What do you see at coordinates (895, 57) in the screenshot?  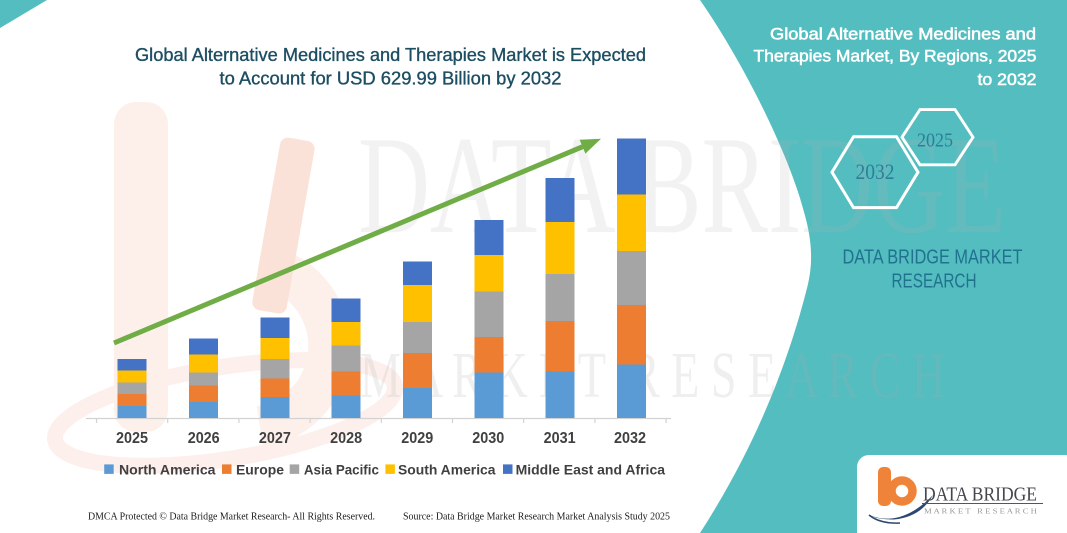 I see `svg-text:Therapies Market, By Regions,: Therapies Market, By Regions, 2025` at bounding box center [895, 57].